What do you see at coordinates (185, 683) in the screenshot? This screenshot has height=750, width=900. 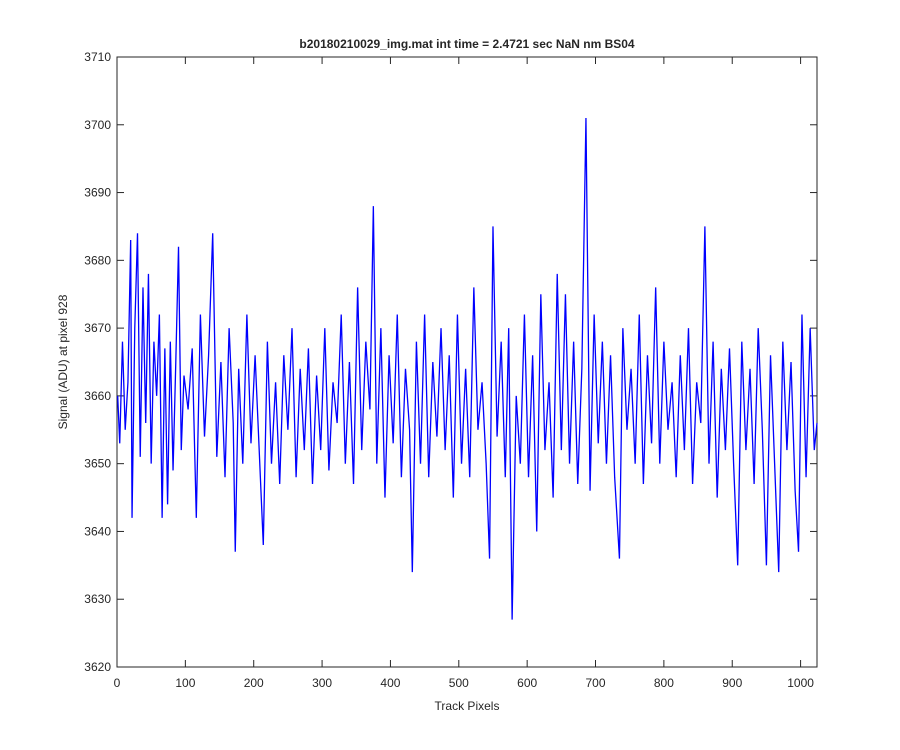 I see `x-tick-label: 100` at bounding box center [185, 683].